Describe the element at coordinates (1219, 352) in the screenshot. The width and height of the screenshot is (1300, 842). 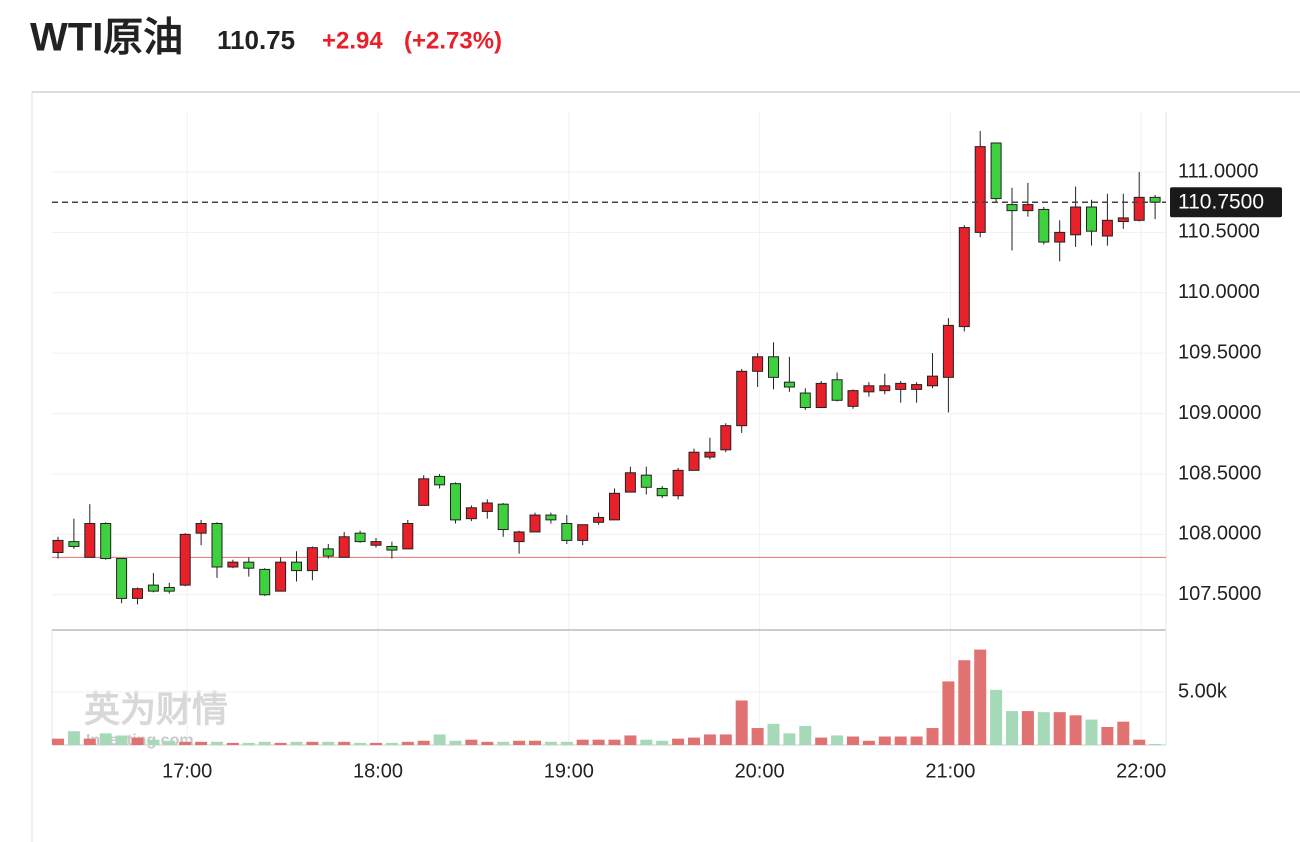
I see `y-tick-label: 109.5000` at that location.